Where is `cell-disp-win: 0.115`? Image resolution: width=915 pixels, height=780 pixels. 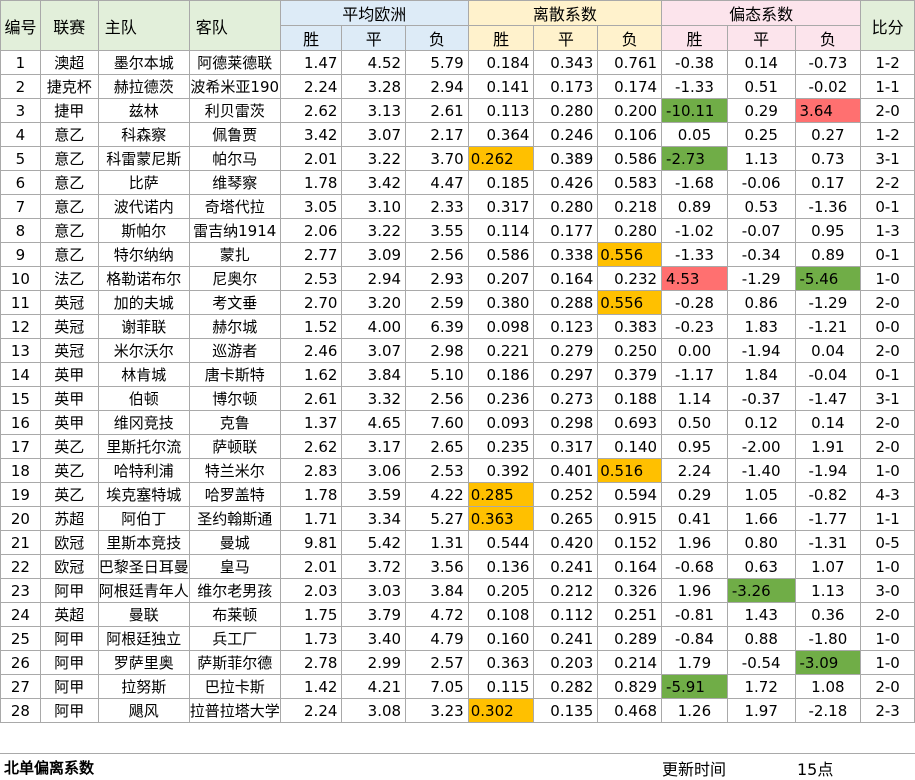
cell-disp-win: 0.115 is located at coordinates (501, 686).